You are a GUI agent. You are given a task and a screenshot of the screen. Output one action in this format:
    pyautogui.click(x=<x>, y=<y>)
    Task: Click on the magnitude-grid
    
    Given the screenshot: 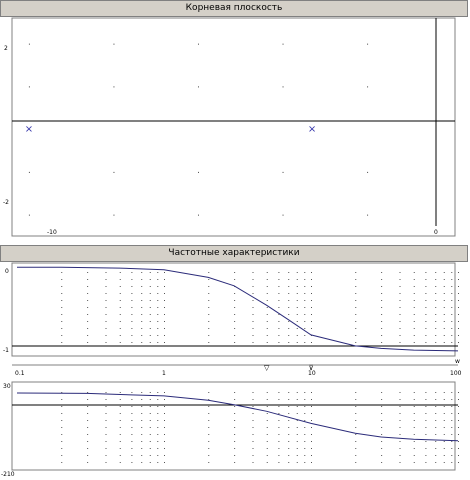 What is the action you would take?
    pyautogui.click(x=260, y=307)
    